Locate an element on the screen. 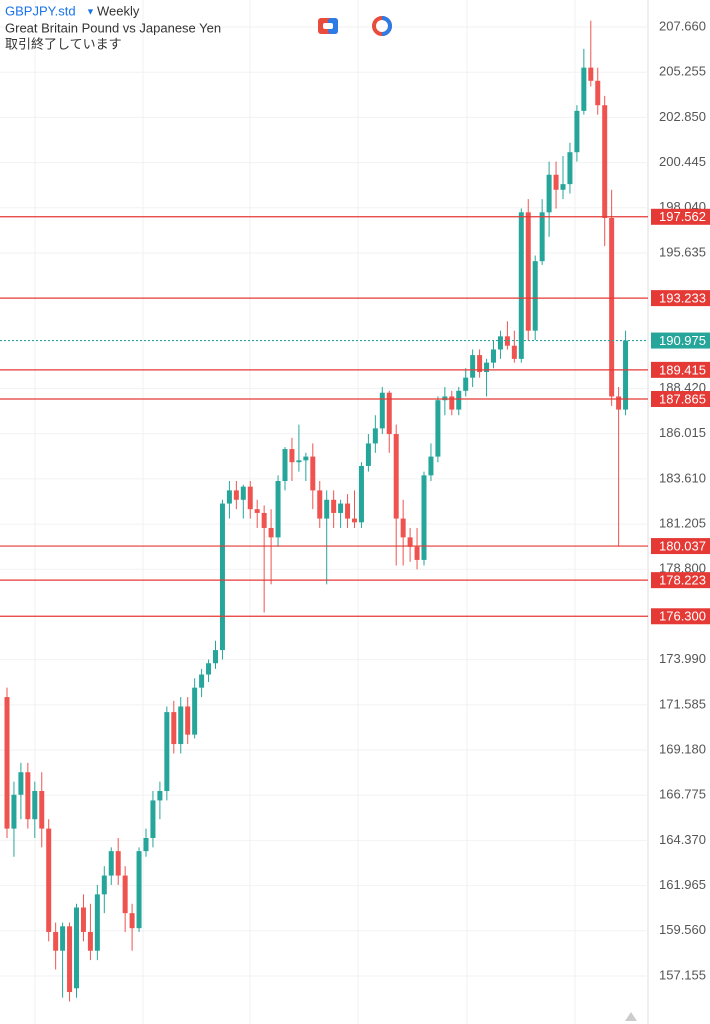 The height and width of the screenshot is (1024, 710). description: Great Britain Pound vs Japanese Yen is located at coordinates (113, 27).